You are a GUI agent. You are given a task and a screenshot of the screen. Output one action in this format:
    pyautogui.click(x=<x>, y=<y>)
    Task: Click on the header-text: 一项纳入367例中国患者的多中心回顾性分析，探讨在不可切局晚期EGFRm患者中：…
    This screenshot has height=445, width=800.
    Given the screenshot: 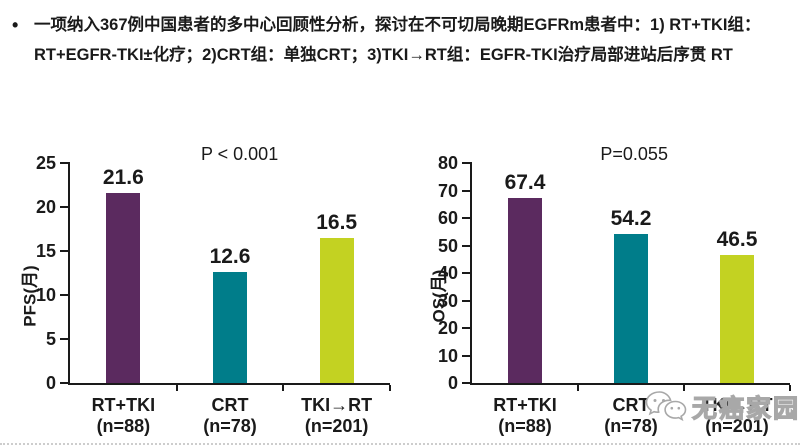 What is the action you would take?
    pyautogui.click(x=412, y=40)
    